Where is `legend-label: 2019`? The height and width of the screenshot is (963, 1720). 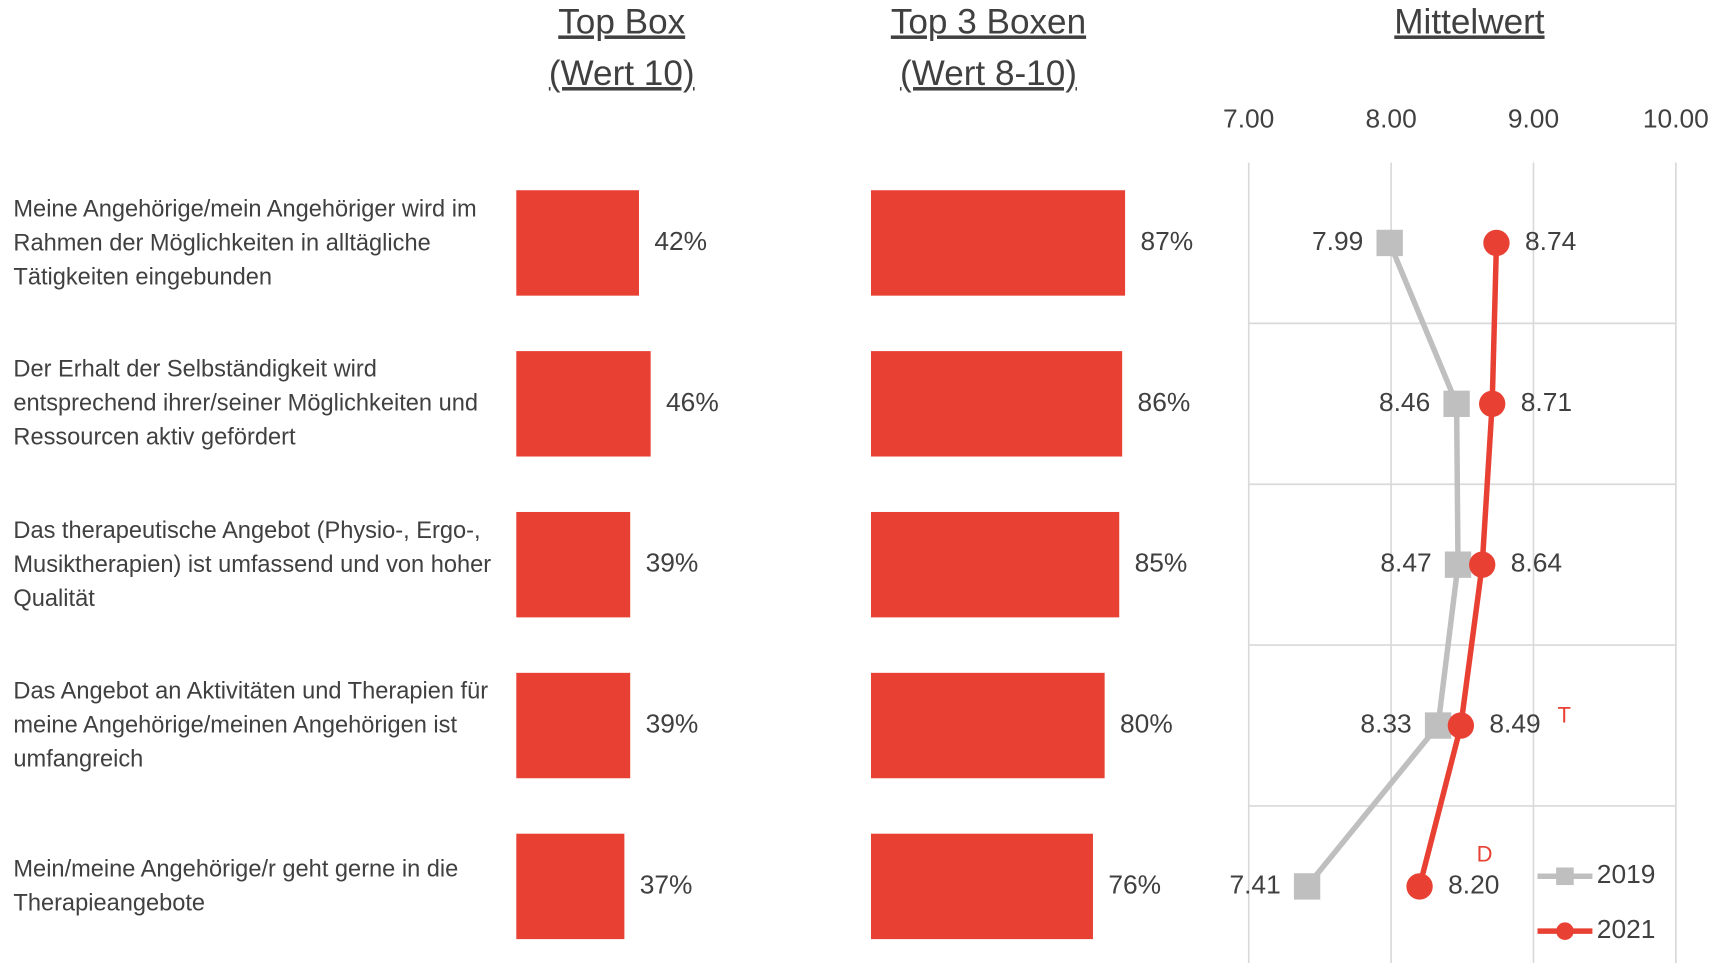 legend-label: 2019 is located at coordinates (1626, 874).